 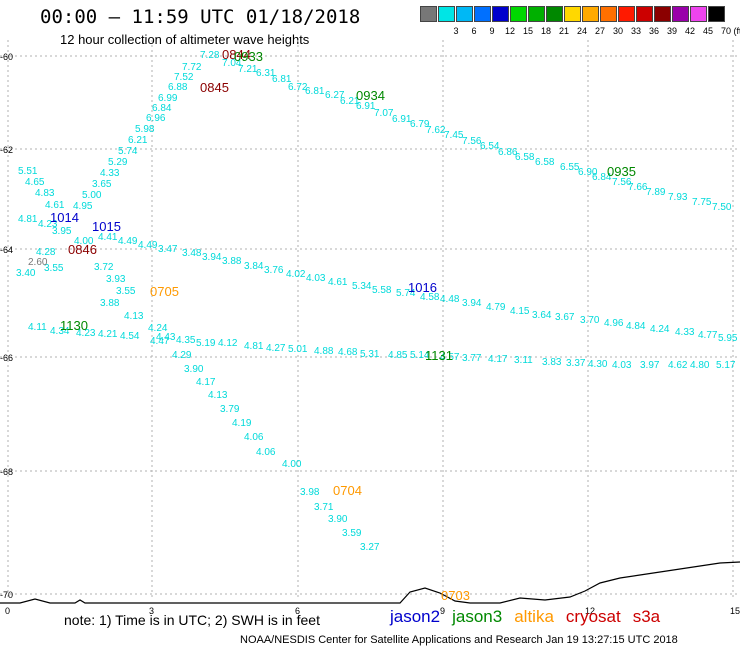 I want to click on wave-height-value: 4.85, so click(x=398, y=355).